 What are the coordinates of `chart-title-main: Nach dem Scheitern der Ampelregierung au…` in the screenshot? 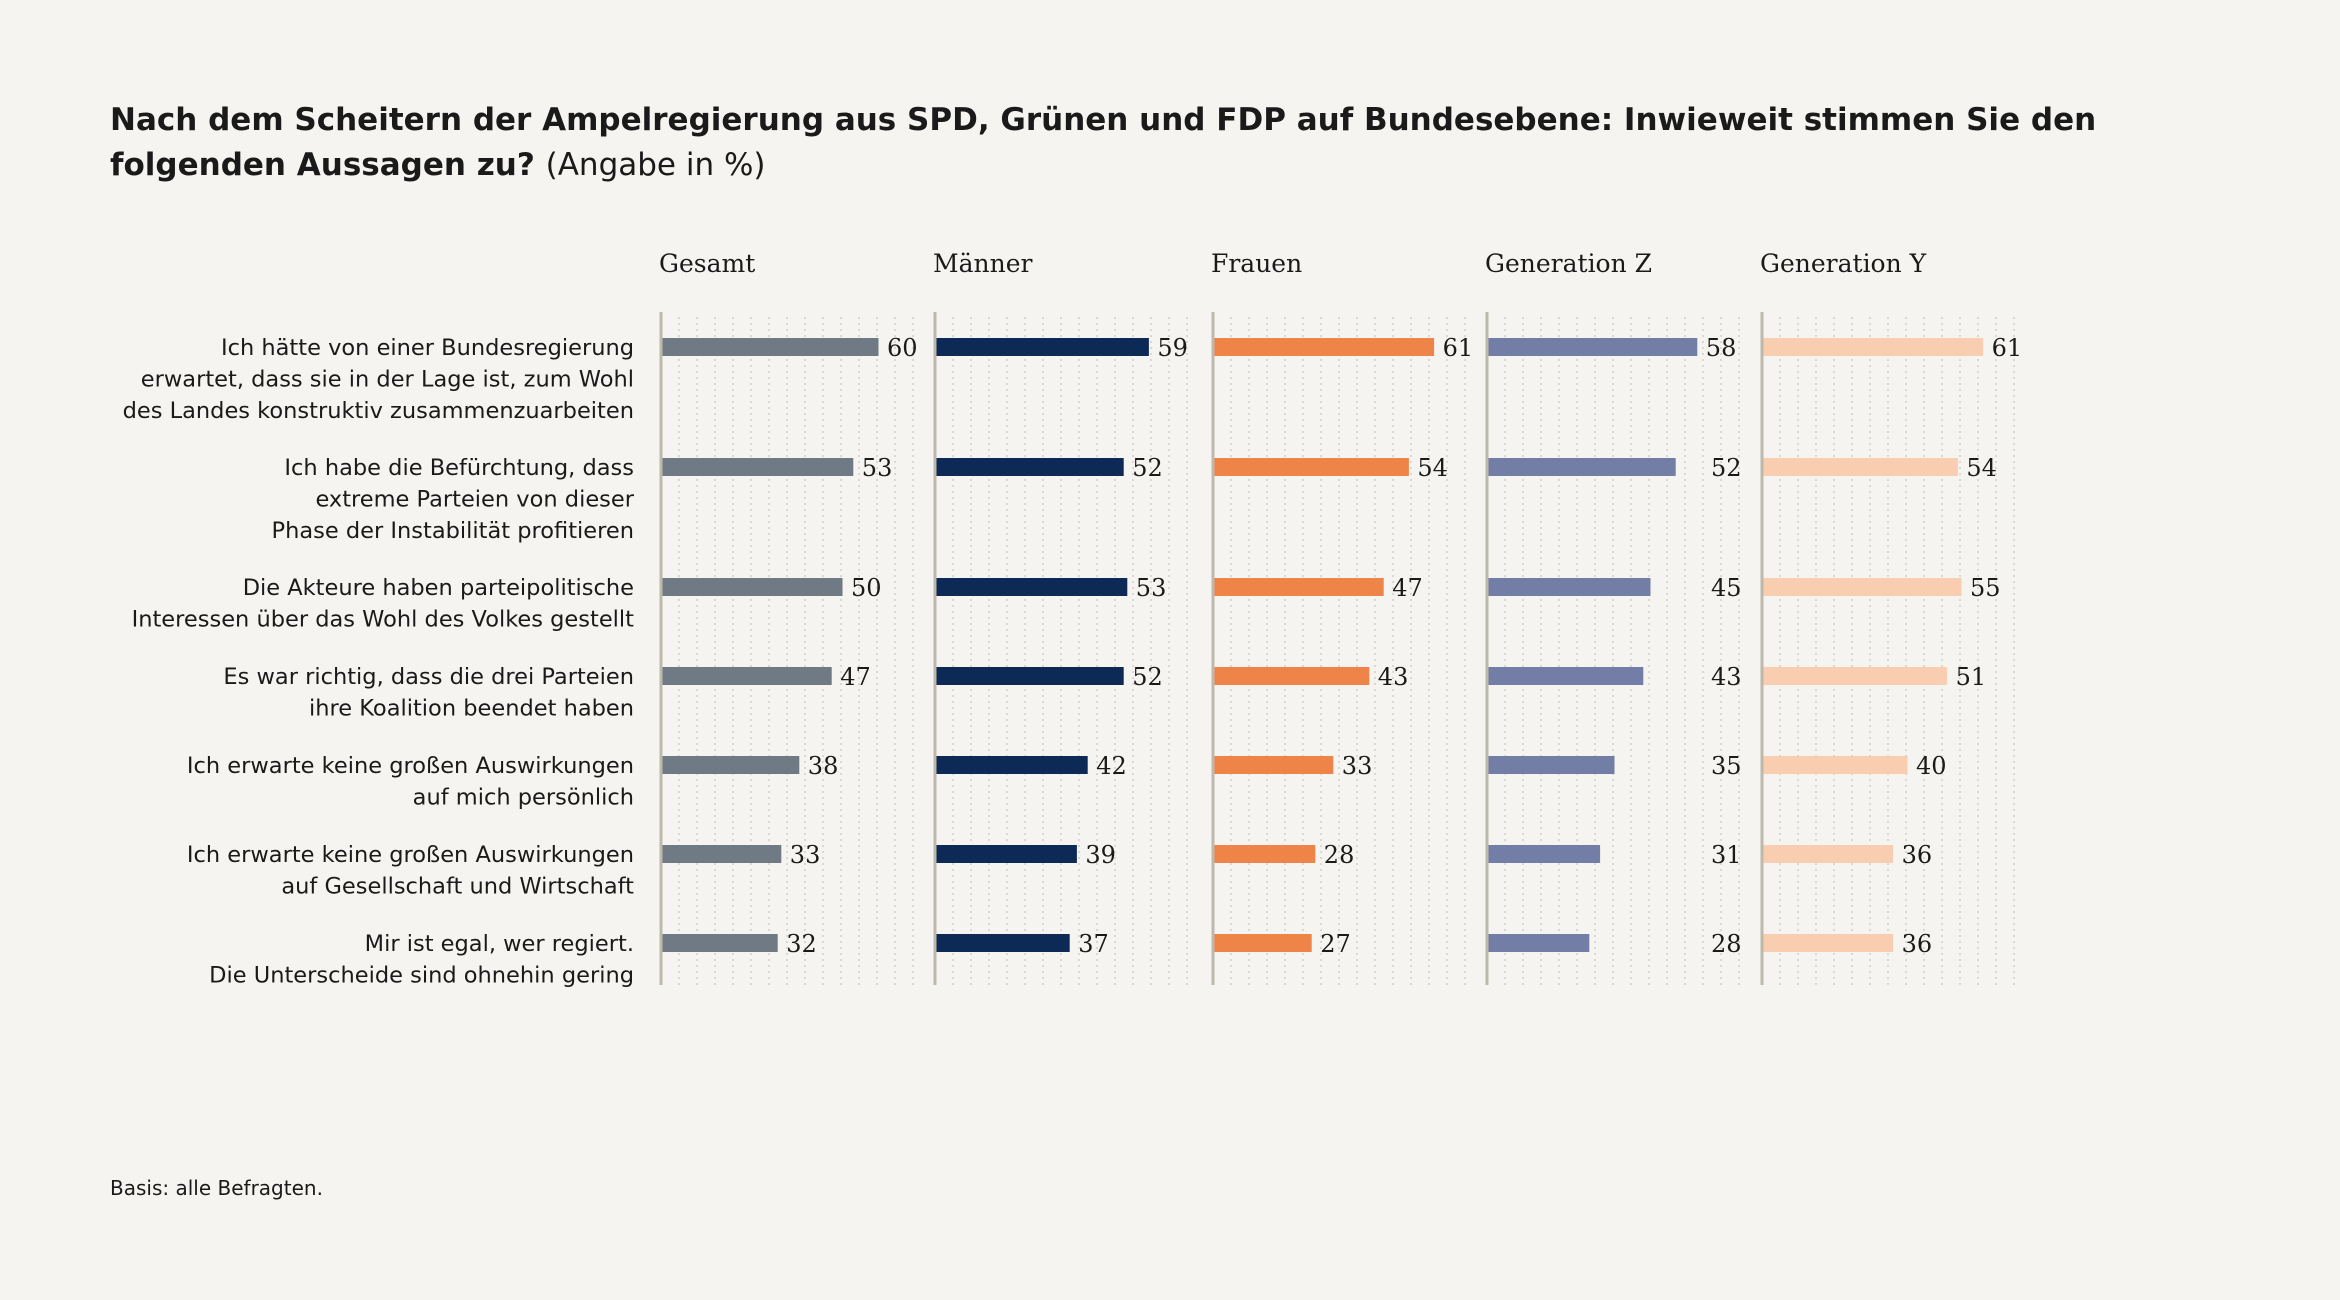 It's located at (1103, 142).